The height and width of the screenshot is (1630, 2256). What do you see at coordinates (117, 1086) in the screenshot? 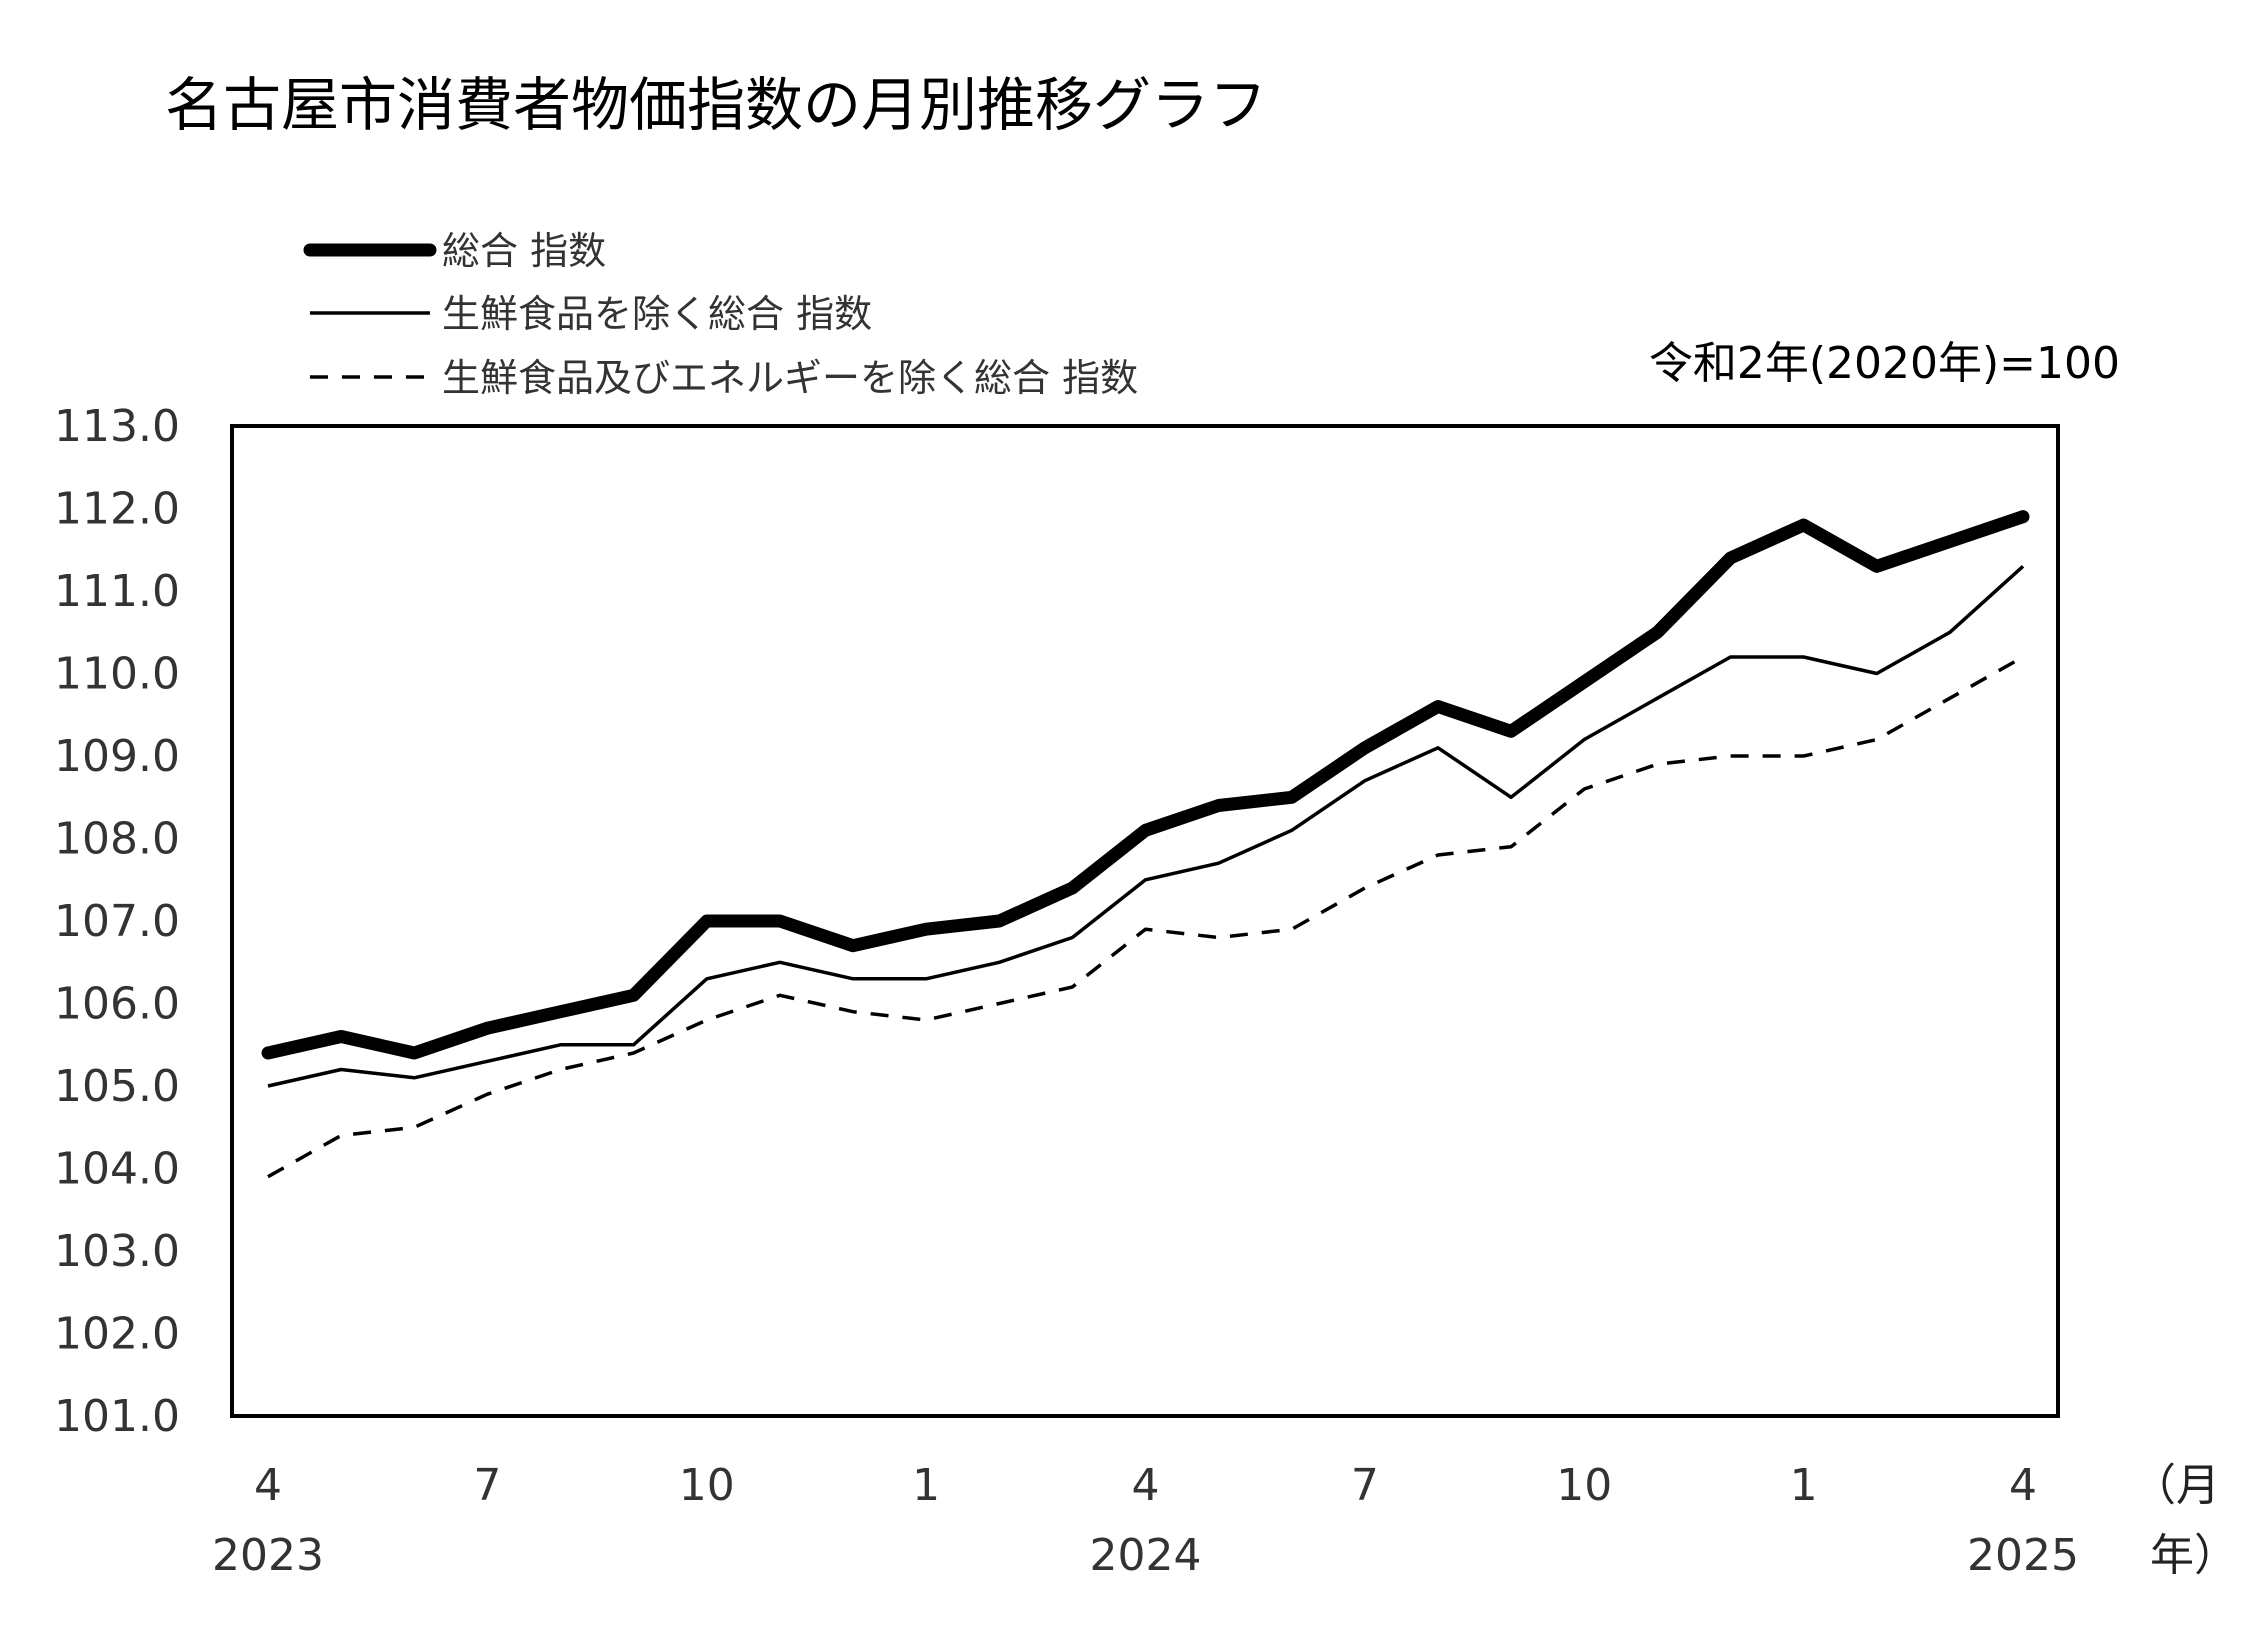
I see `y-tick-label: 105.0` at bounding box center [117, 1086].